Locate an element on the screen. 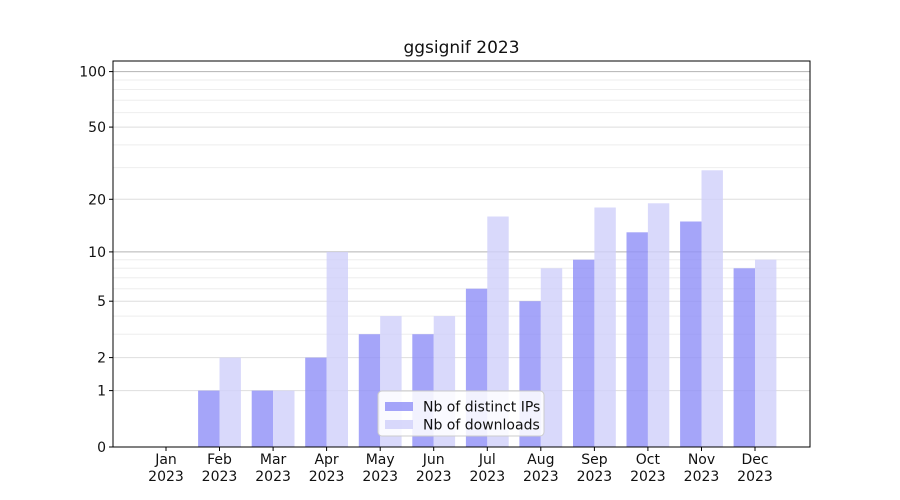 Image resolution: width=900 pixels, height=500 pixels. x-tick-label-month-mar: Mar is located at coordinates (273, 460).